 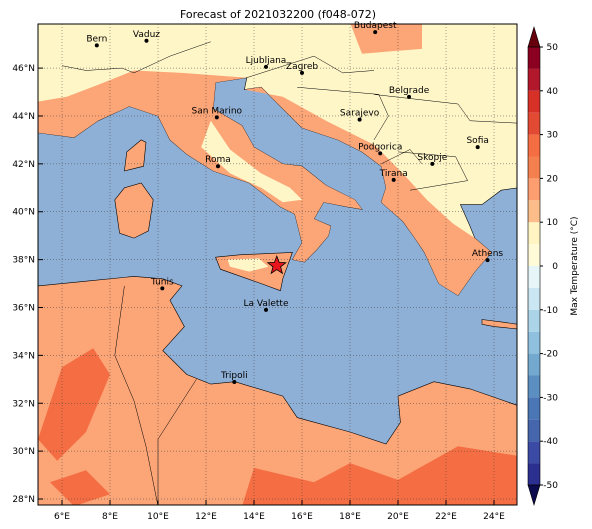 I want to click on lon-tick-label: 22°E, so click(x=446, y=517).